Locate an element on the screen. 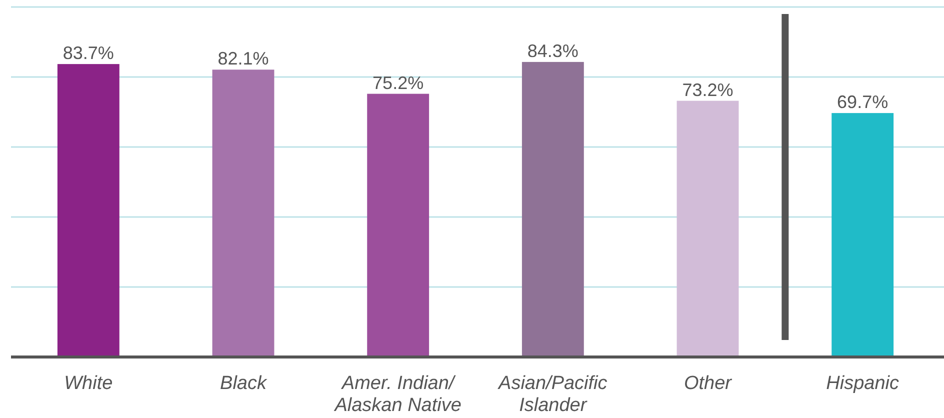 Image resolution: width=944 pixels, height=418 pixels. x-tick-label: Black is located at coordinates (244, 383).